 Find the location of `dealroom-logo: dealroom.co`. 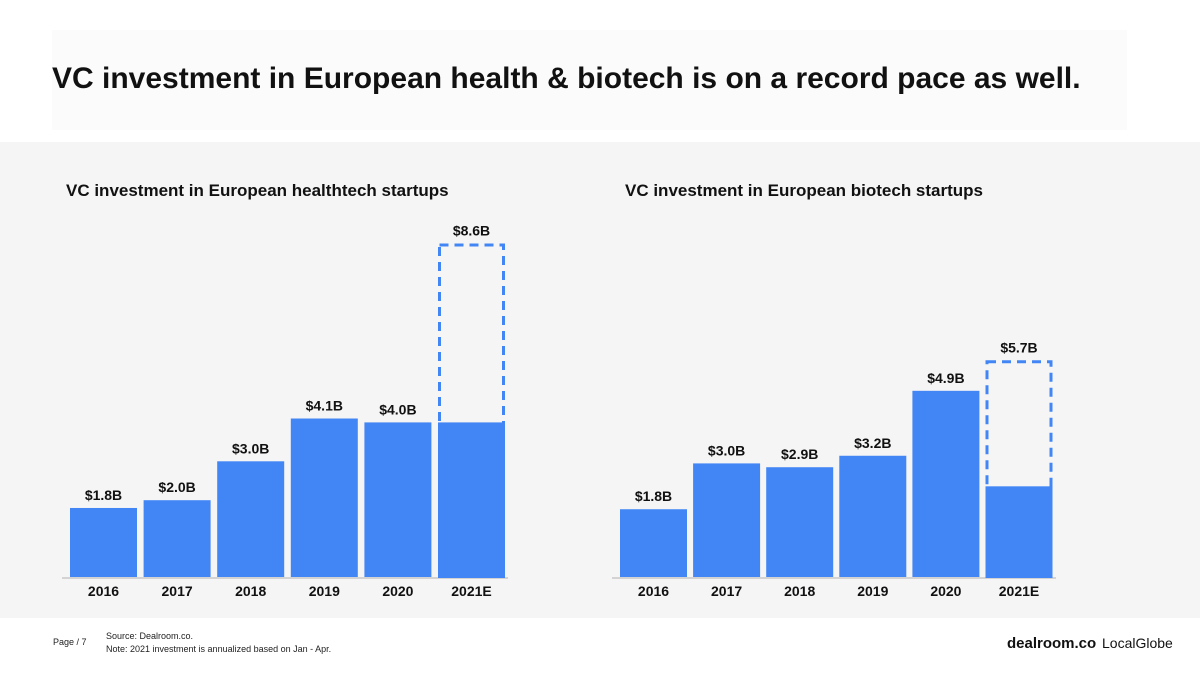

dealroom-logo: dealroom.co is located at coordinates (1052, 643).